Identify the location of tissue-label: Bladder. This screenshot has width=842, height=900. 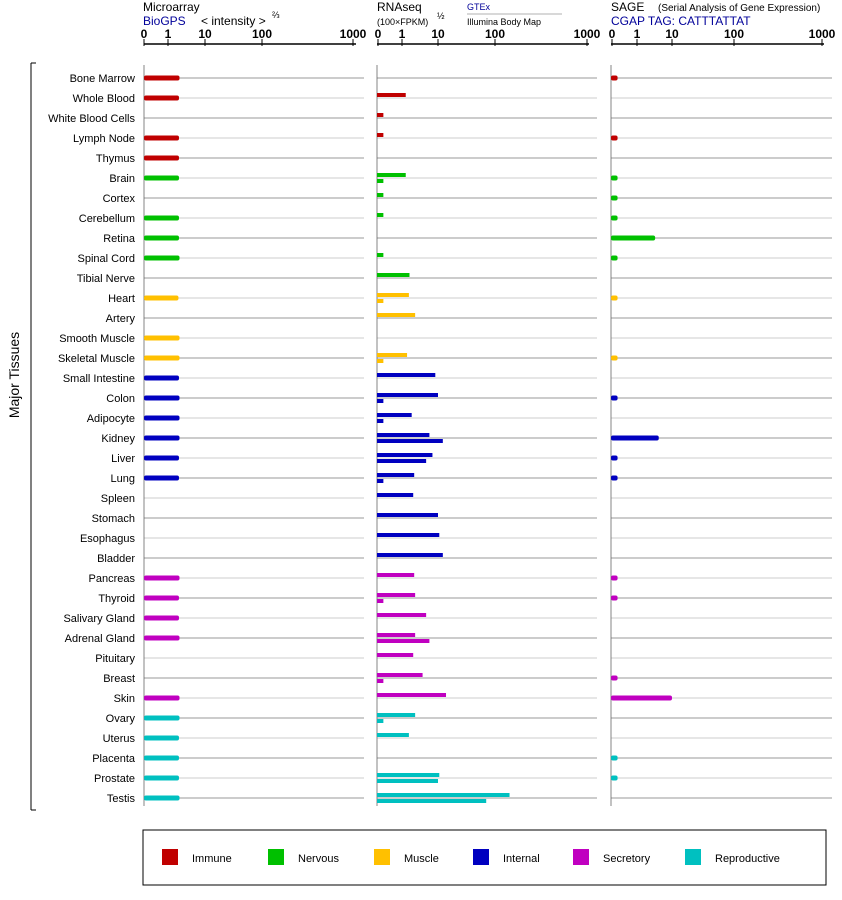
(116, 559).